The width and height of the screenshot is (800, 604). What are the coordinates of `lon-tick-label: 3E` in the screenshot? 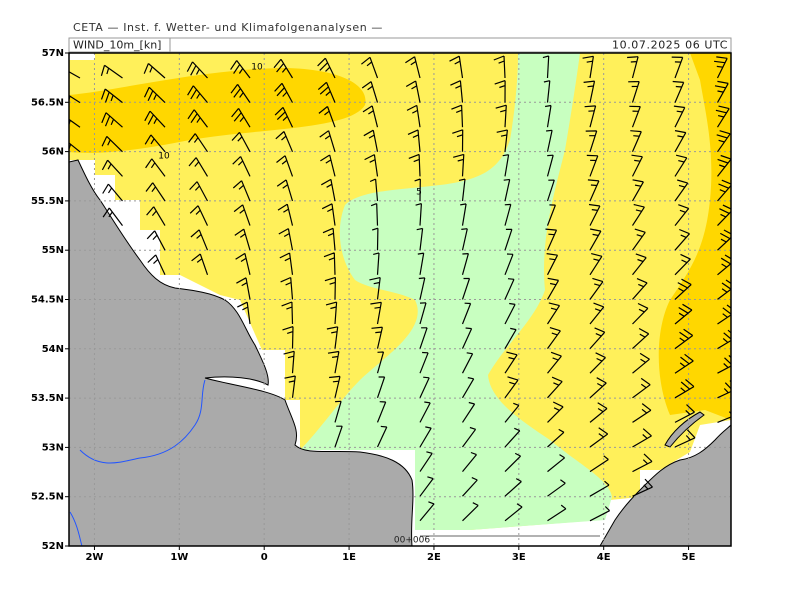 It's located at (519, 557).